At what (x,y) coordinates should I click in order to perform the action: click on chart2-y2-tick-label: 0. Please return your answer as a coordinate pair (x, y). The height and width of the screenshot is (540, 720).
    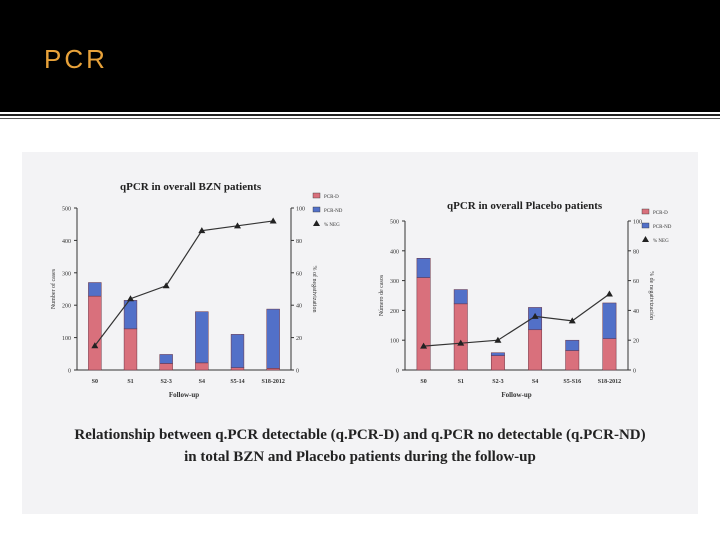
    Looking at the image, I should click on (634, 372).